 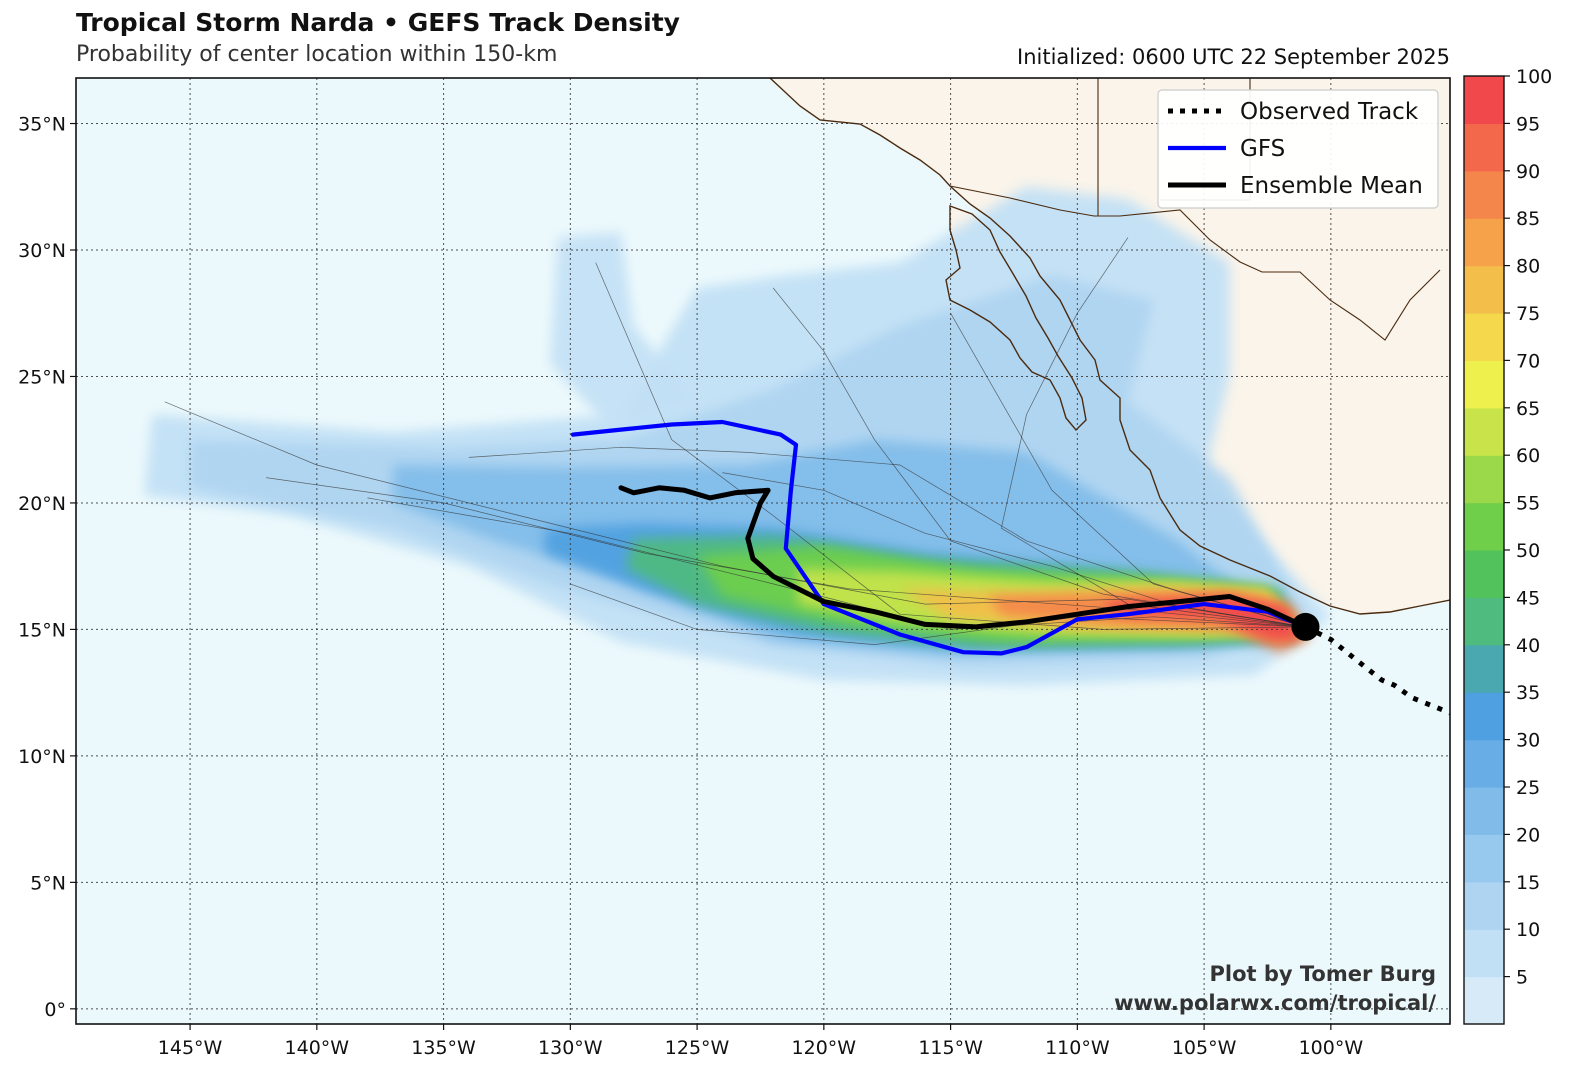 What do you see at coordinates (317, 1048) in the screenshot?
I see `lon-tick-label: 140°W` at bounding box center [317, 1048].